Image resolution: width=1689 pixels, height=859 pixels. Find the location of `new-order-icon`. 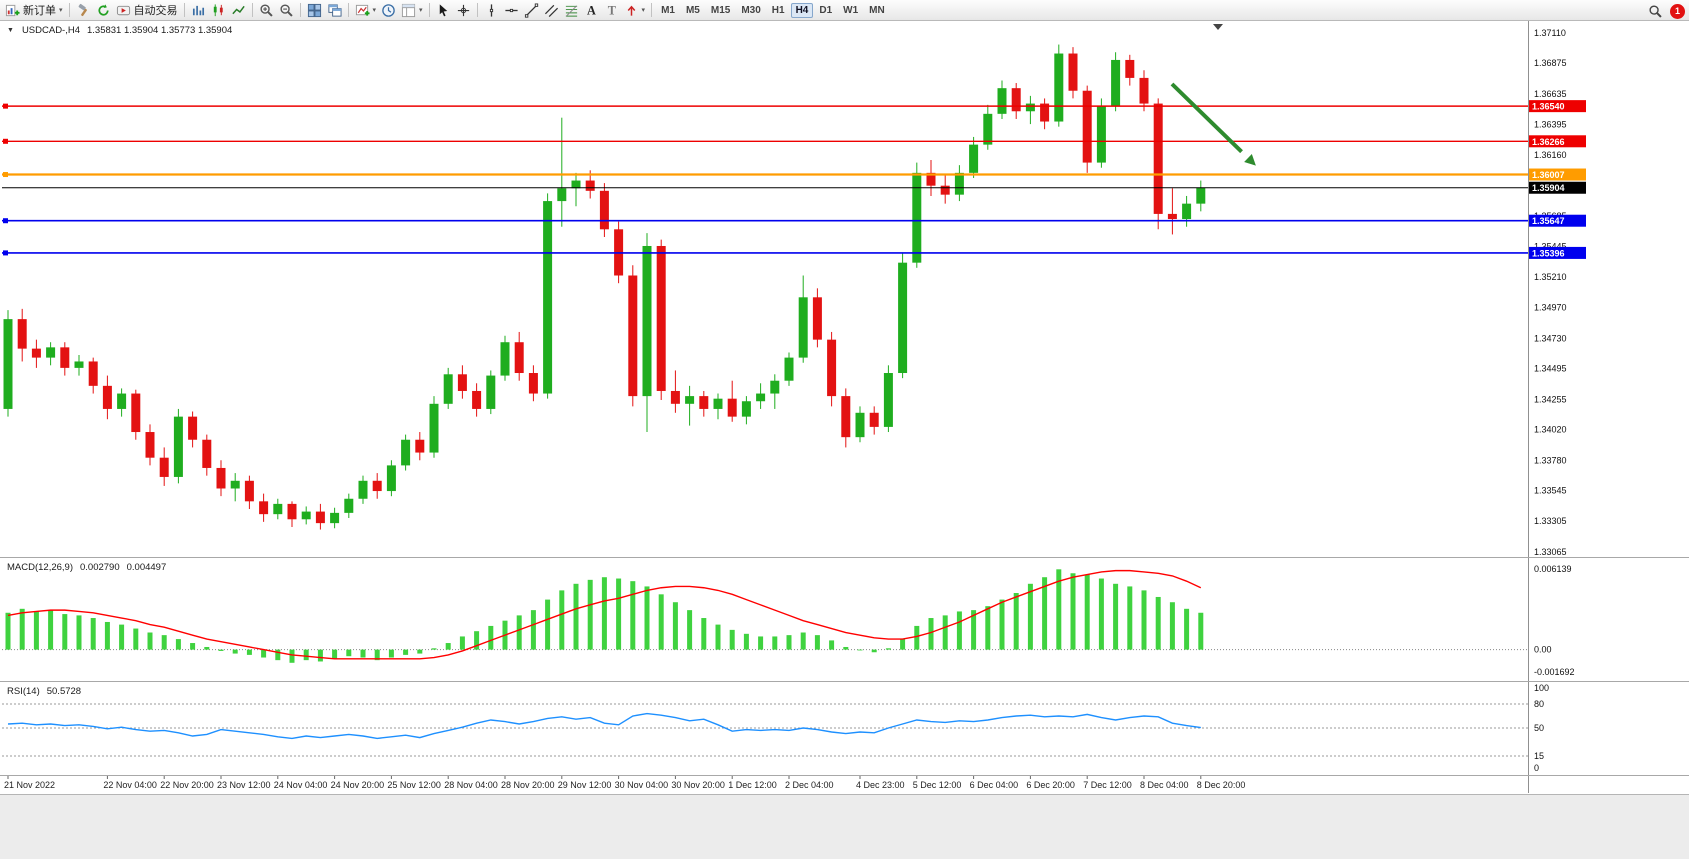

new-order-icon is located at coordinates (12, 10).